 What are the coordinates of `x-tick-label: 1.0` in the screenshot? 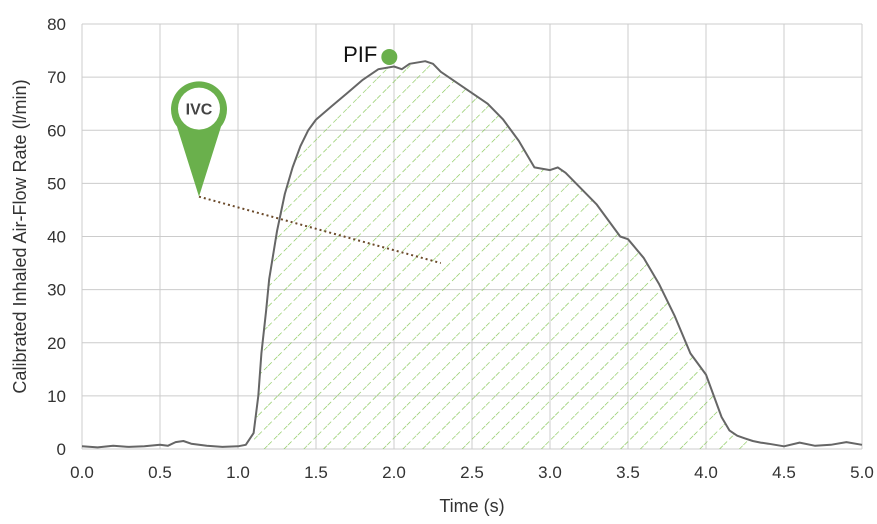 It's located at (238, 472).